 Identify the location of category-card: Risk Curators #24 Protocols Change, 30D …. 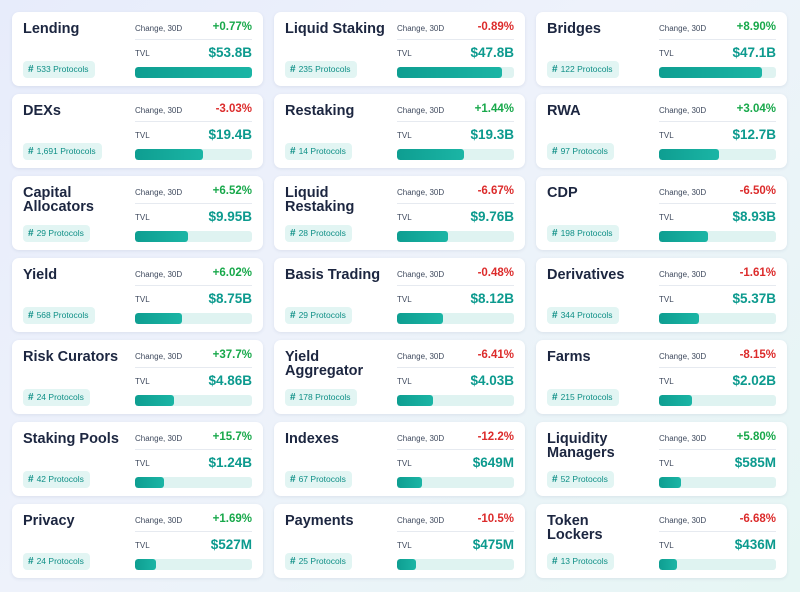
(137, 377).